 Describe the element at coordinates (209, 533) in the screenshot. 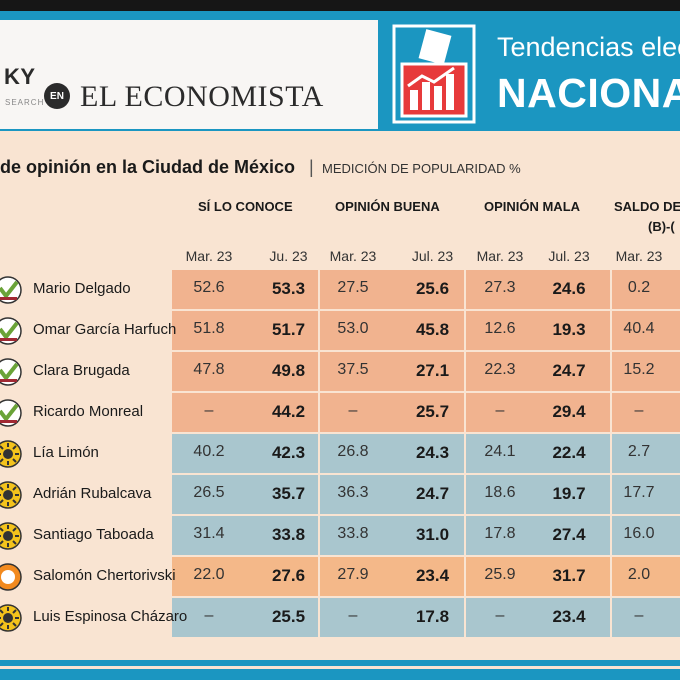

I see `table-cell: 31.4` at that location.